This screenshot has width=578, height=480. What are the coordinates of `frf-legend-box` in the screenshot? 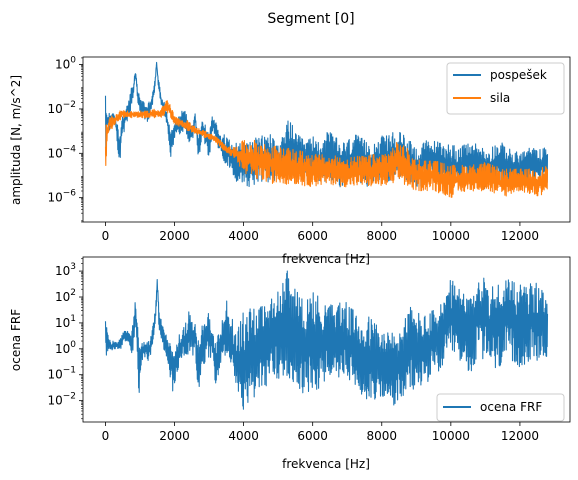 It's located at (500, 407).